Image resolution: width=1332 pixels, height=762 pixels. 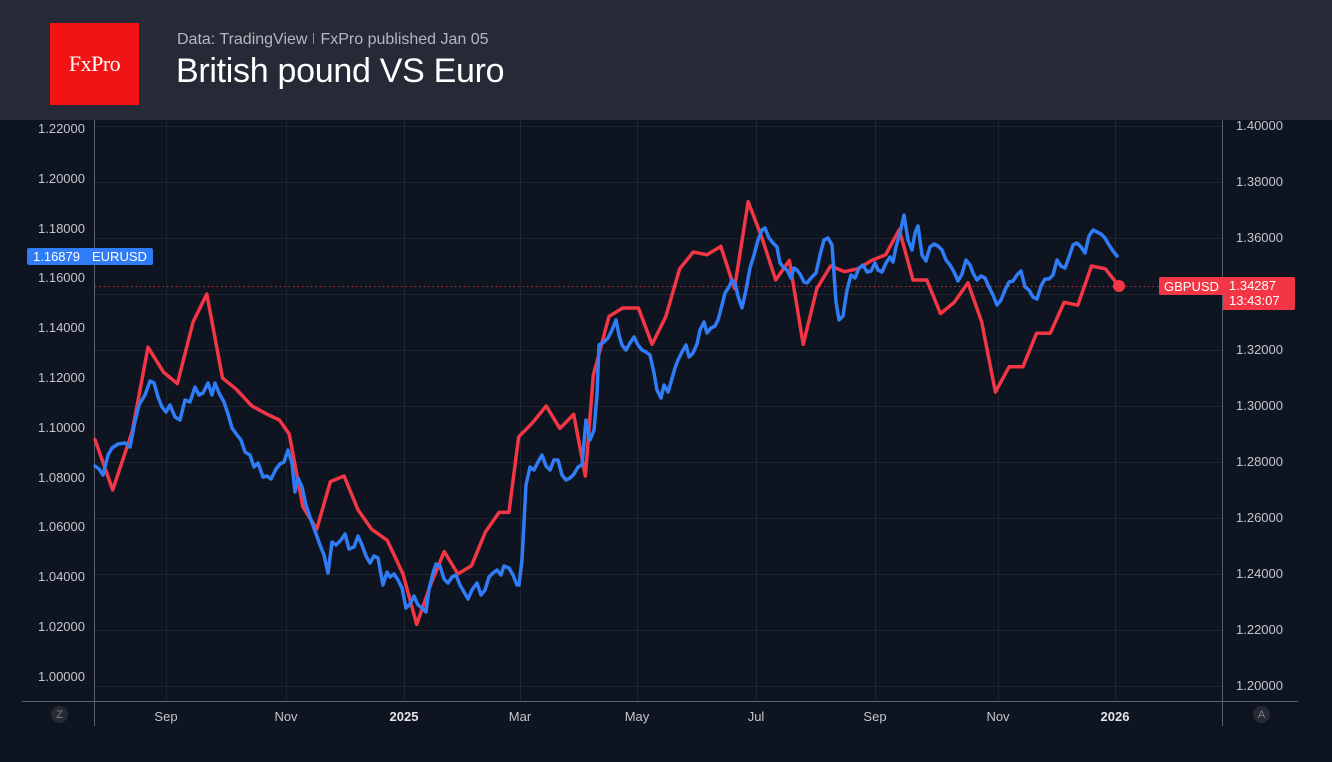 What do you see at coordinates (1259, 181) in the screenshot?
I see `right-axis-tick: 1.38000` at bounding box center [1259, 181].